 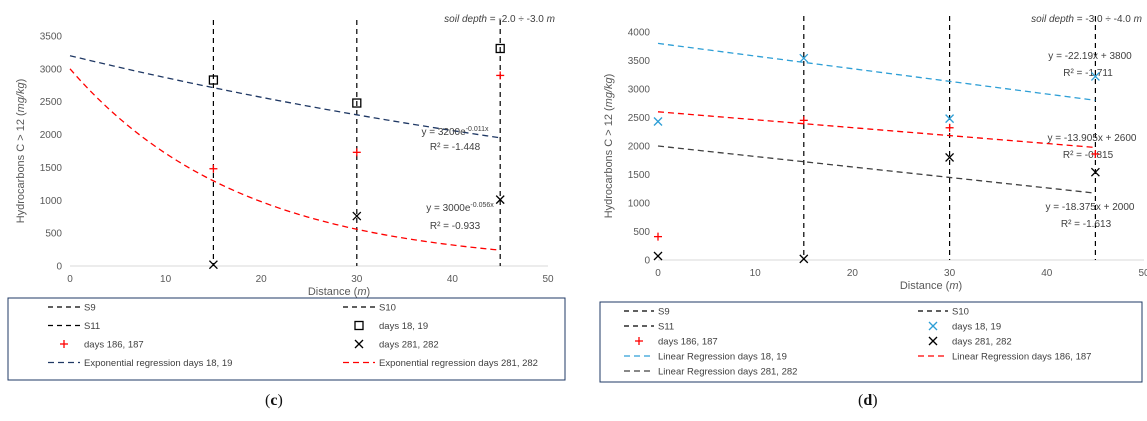 I want to click on chart-d-x-tick-label: 10, so click(x=756, y=273).